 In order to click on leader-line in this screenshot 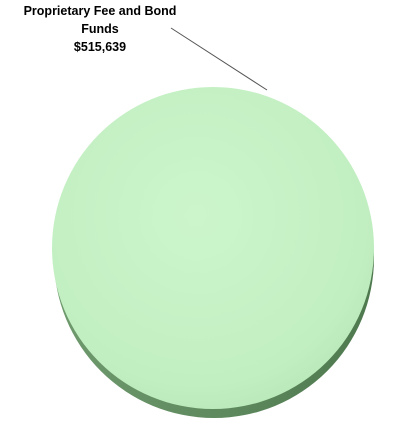, I will do `click(219, 59)`.